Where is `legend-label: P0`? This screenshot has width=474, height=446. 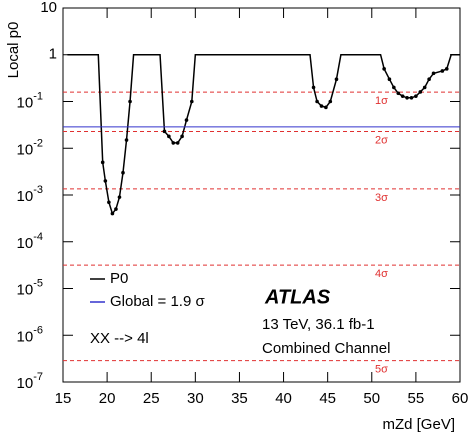 legend-label: P0 is located at coordinates (119, 278).